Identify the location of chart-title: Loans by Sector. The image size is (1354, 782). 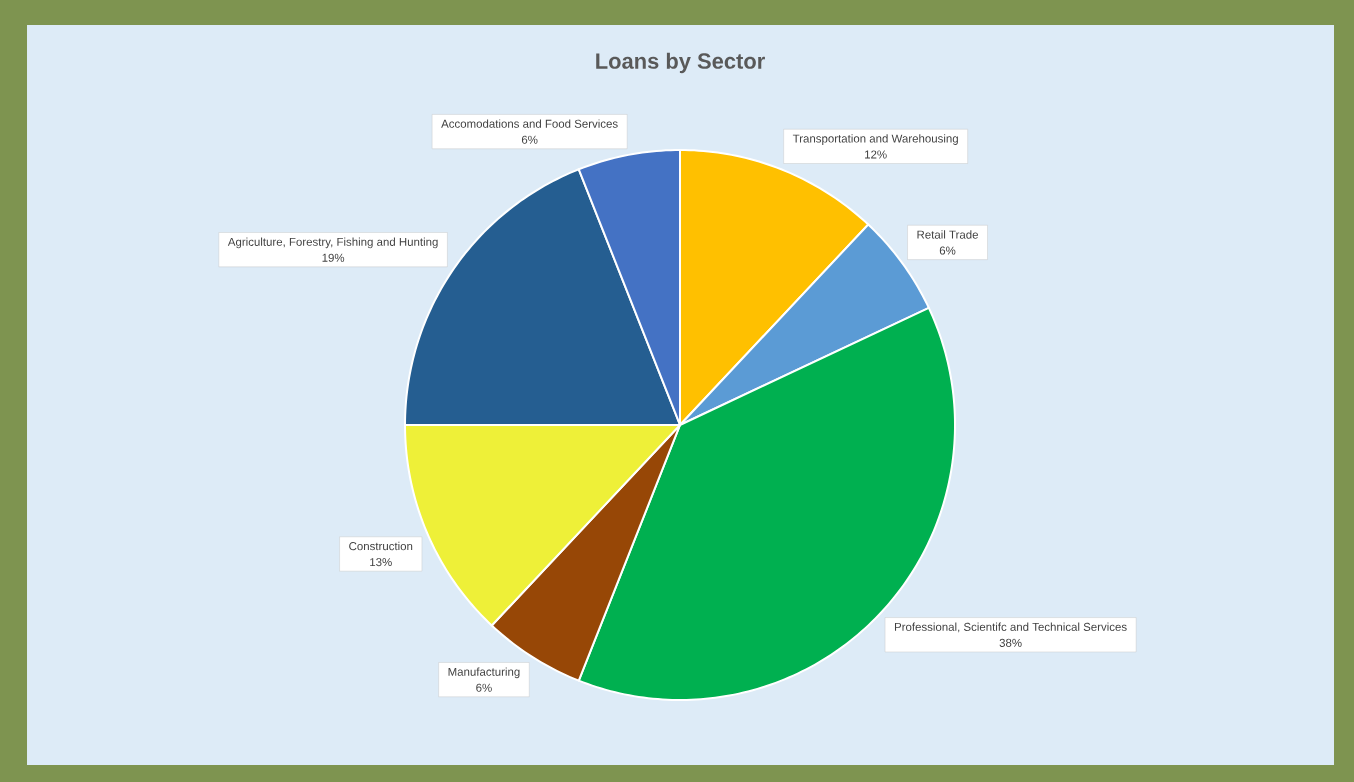
(680, 63).